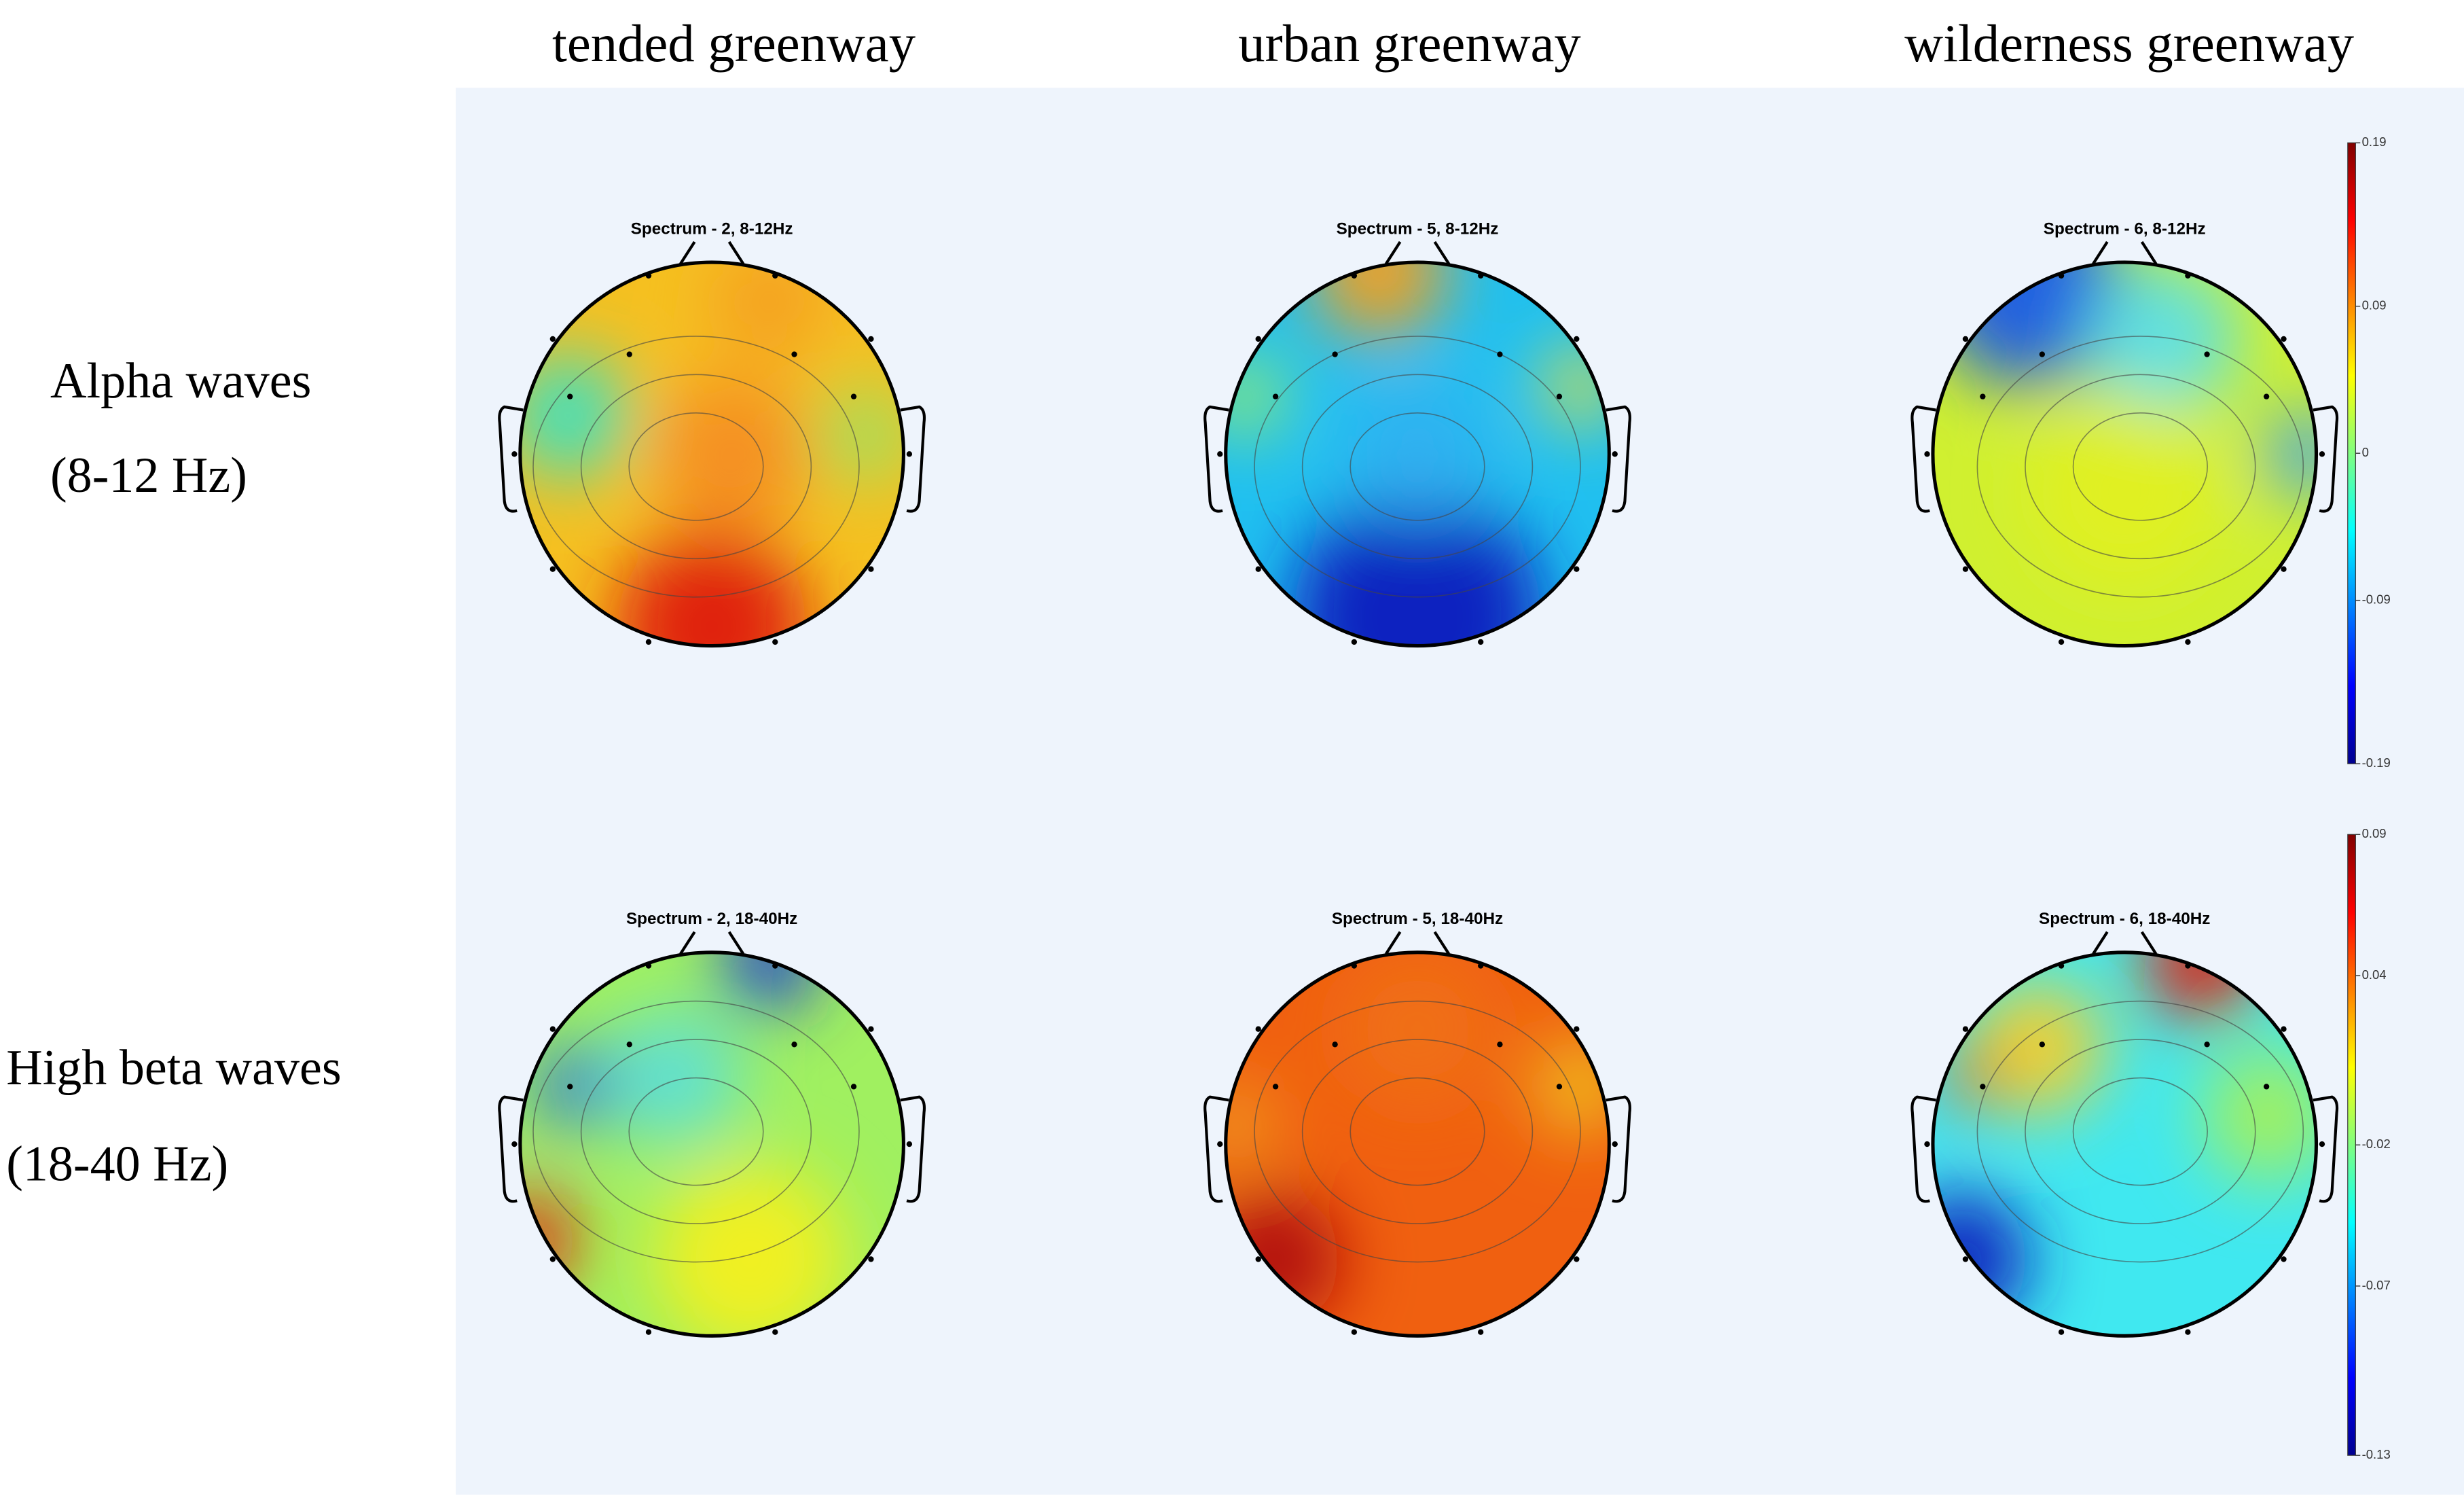  I want to click on column-title: wilderness greenway, so click(2129, 44).